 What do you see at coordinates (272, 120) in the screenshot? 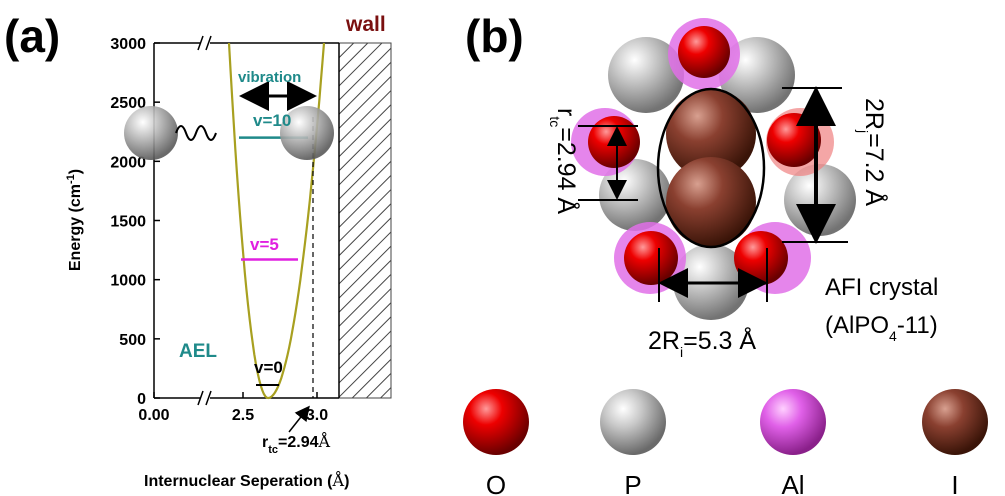
I see `v10-label: v=10` at bounding box center [272, 120].